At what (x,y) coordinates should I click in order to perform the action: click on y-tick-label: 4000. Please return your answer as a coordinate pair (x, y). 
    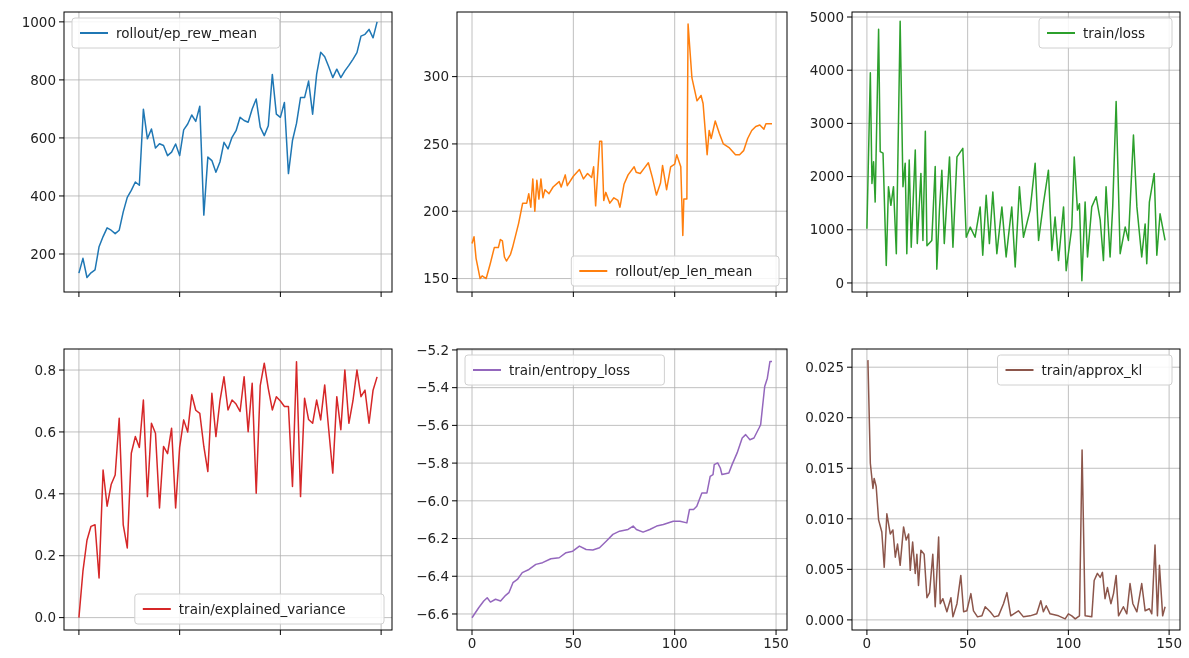
    Looking at the image, I should click on (826, 69).